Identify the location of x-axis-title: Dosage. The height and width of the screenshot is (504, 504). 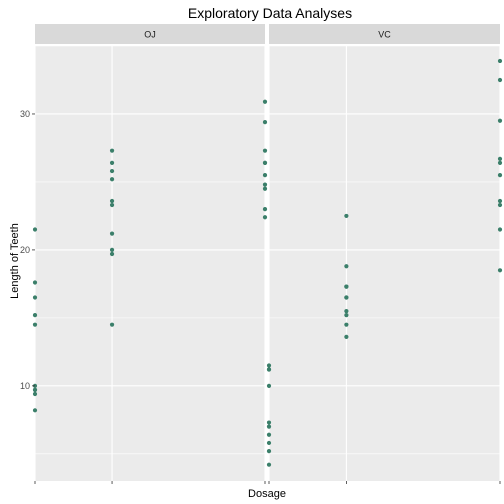
(267, 494).